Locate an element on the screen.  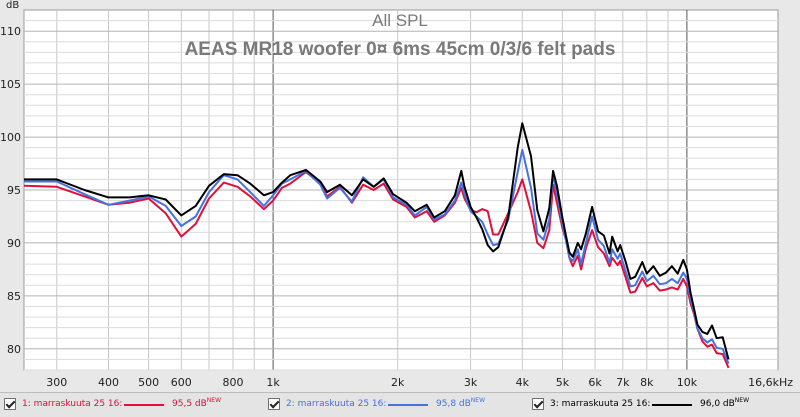
x-tick-label: 5k is located at coordinates (563, 382).